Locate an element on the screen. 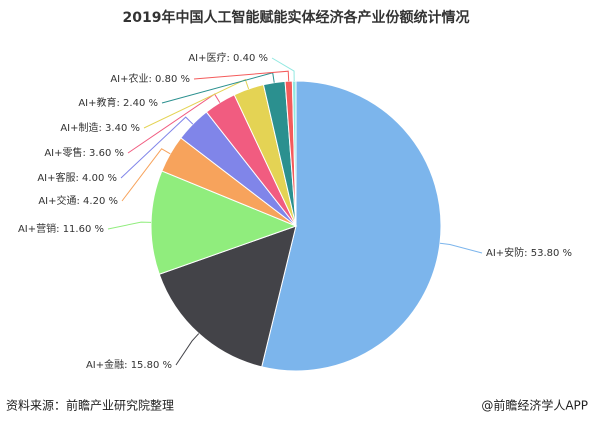  category-label: AI+交通 is located at coordinates (57, 200).